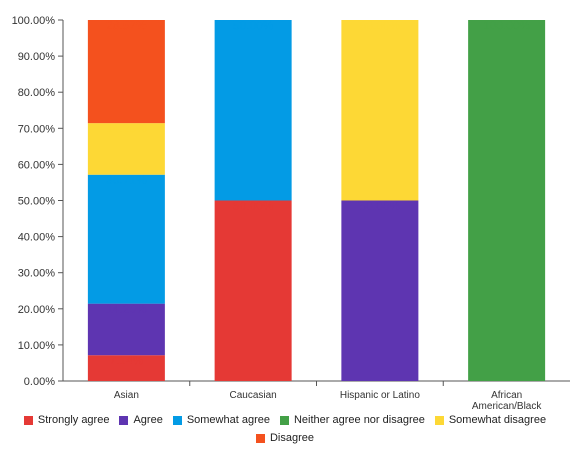  What do you see at coordinates (39, 382) in the screenshot?
I see `y-tick-label: 0.00%` at bounding box center [39, 382].